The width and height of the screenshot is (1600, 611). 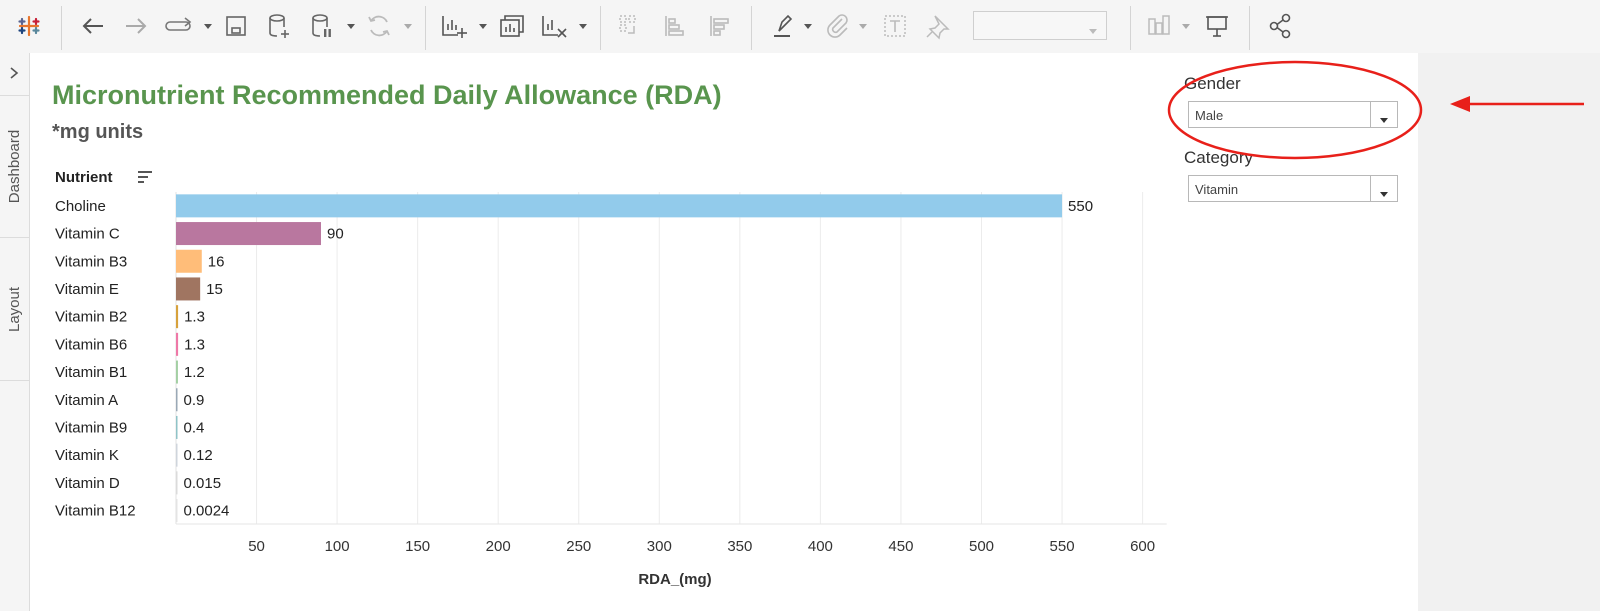 What do you see at coordinates (279, 26) in the screenshot?
I see `new-datasource-icon` at bounding box center [279, 26].